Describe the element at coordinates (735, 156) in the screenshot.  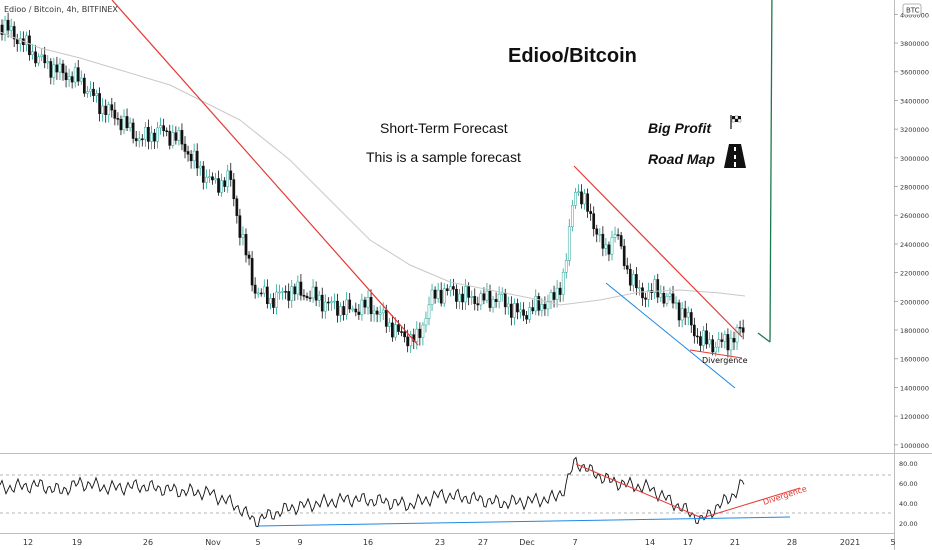
I see `road-icon` at that location.